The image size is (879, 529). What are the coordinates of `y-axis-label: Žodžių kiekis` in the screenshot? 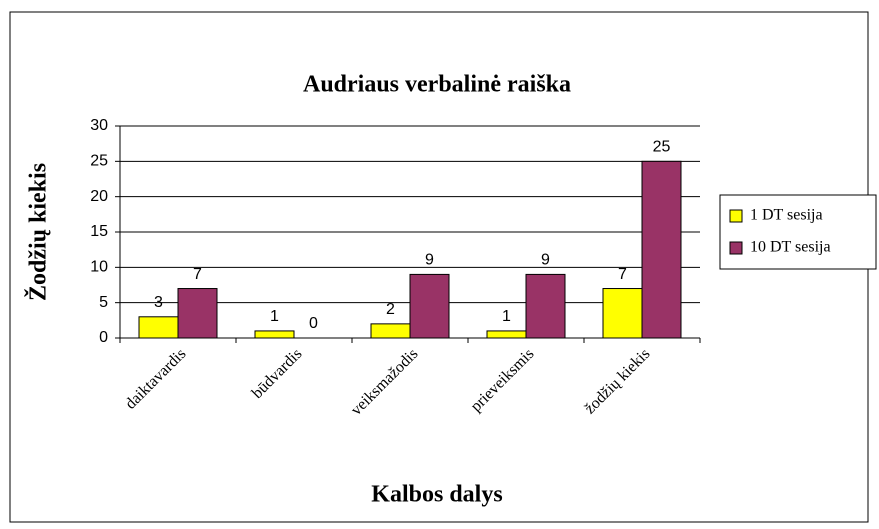 It's located at (38, 232).